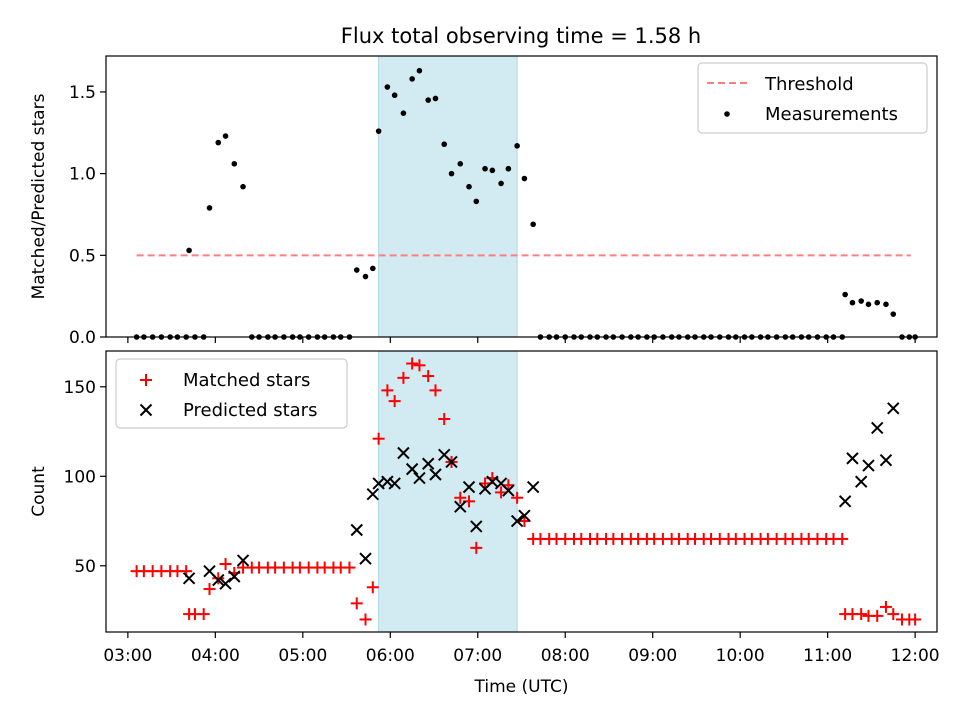  I want to click on xtick-label: 07:00, so click(477, 656).